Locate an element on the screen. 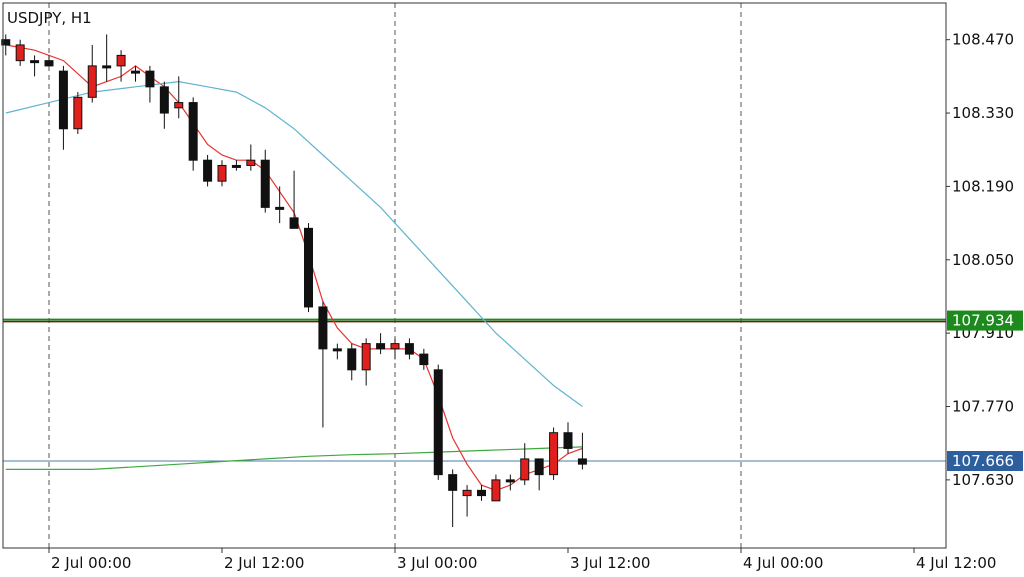 This screenshot has height=577, width=1024. x-tick-label: 4 Jul 00:00 is located at coordinates (783, 563).